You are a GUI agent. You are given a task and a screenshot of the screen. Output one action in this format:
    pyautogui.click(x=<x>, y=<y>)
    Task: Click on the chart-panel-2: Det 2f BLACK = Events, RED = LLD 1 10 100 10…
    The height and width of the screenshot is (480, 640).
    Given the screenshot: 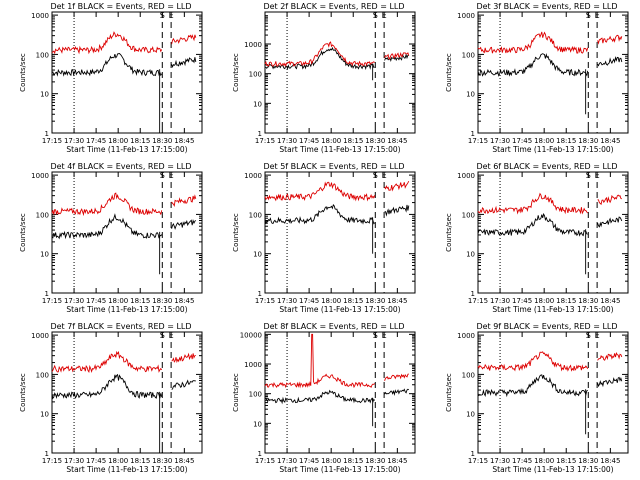 What is the action you would take?
    pyautogui.click(x=324, y=78)
    